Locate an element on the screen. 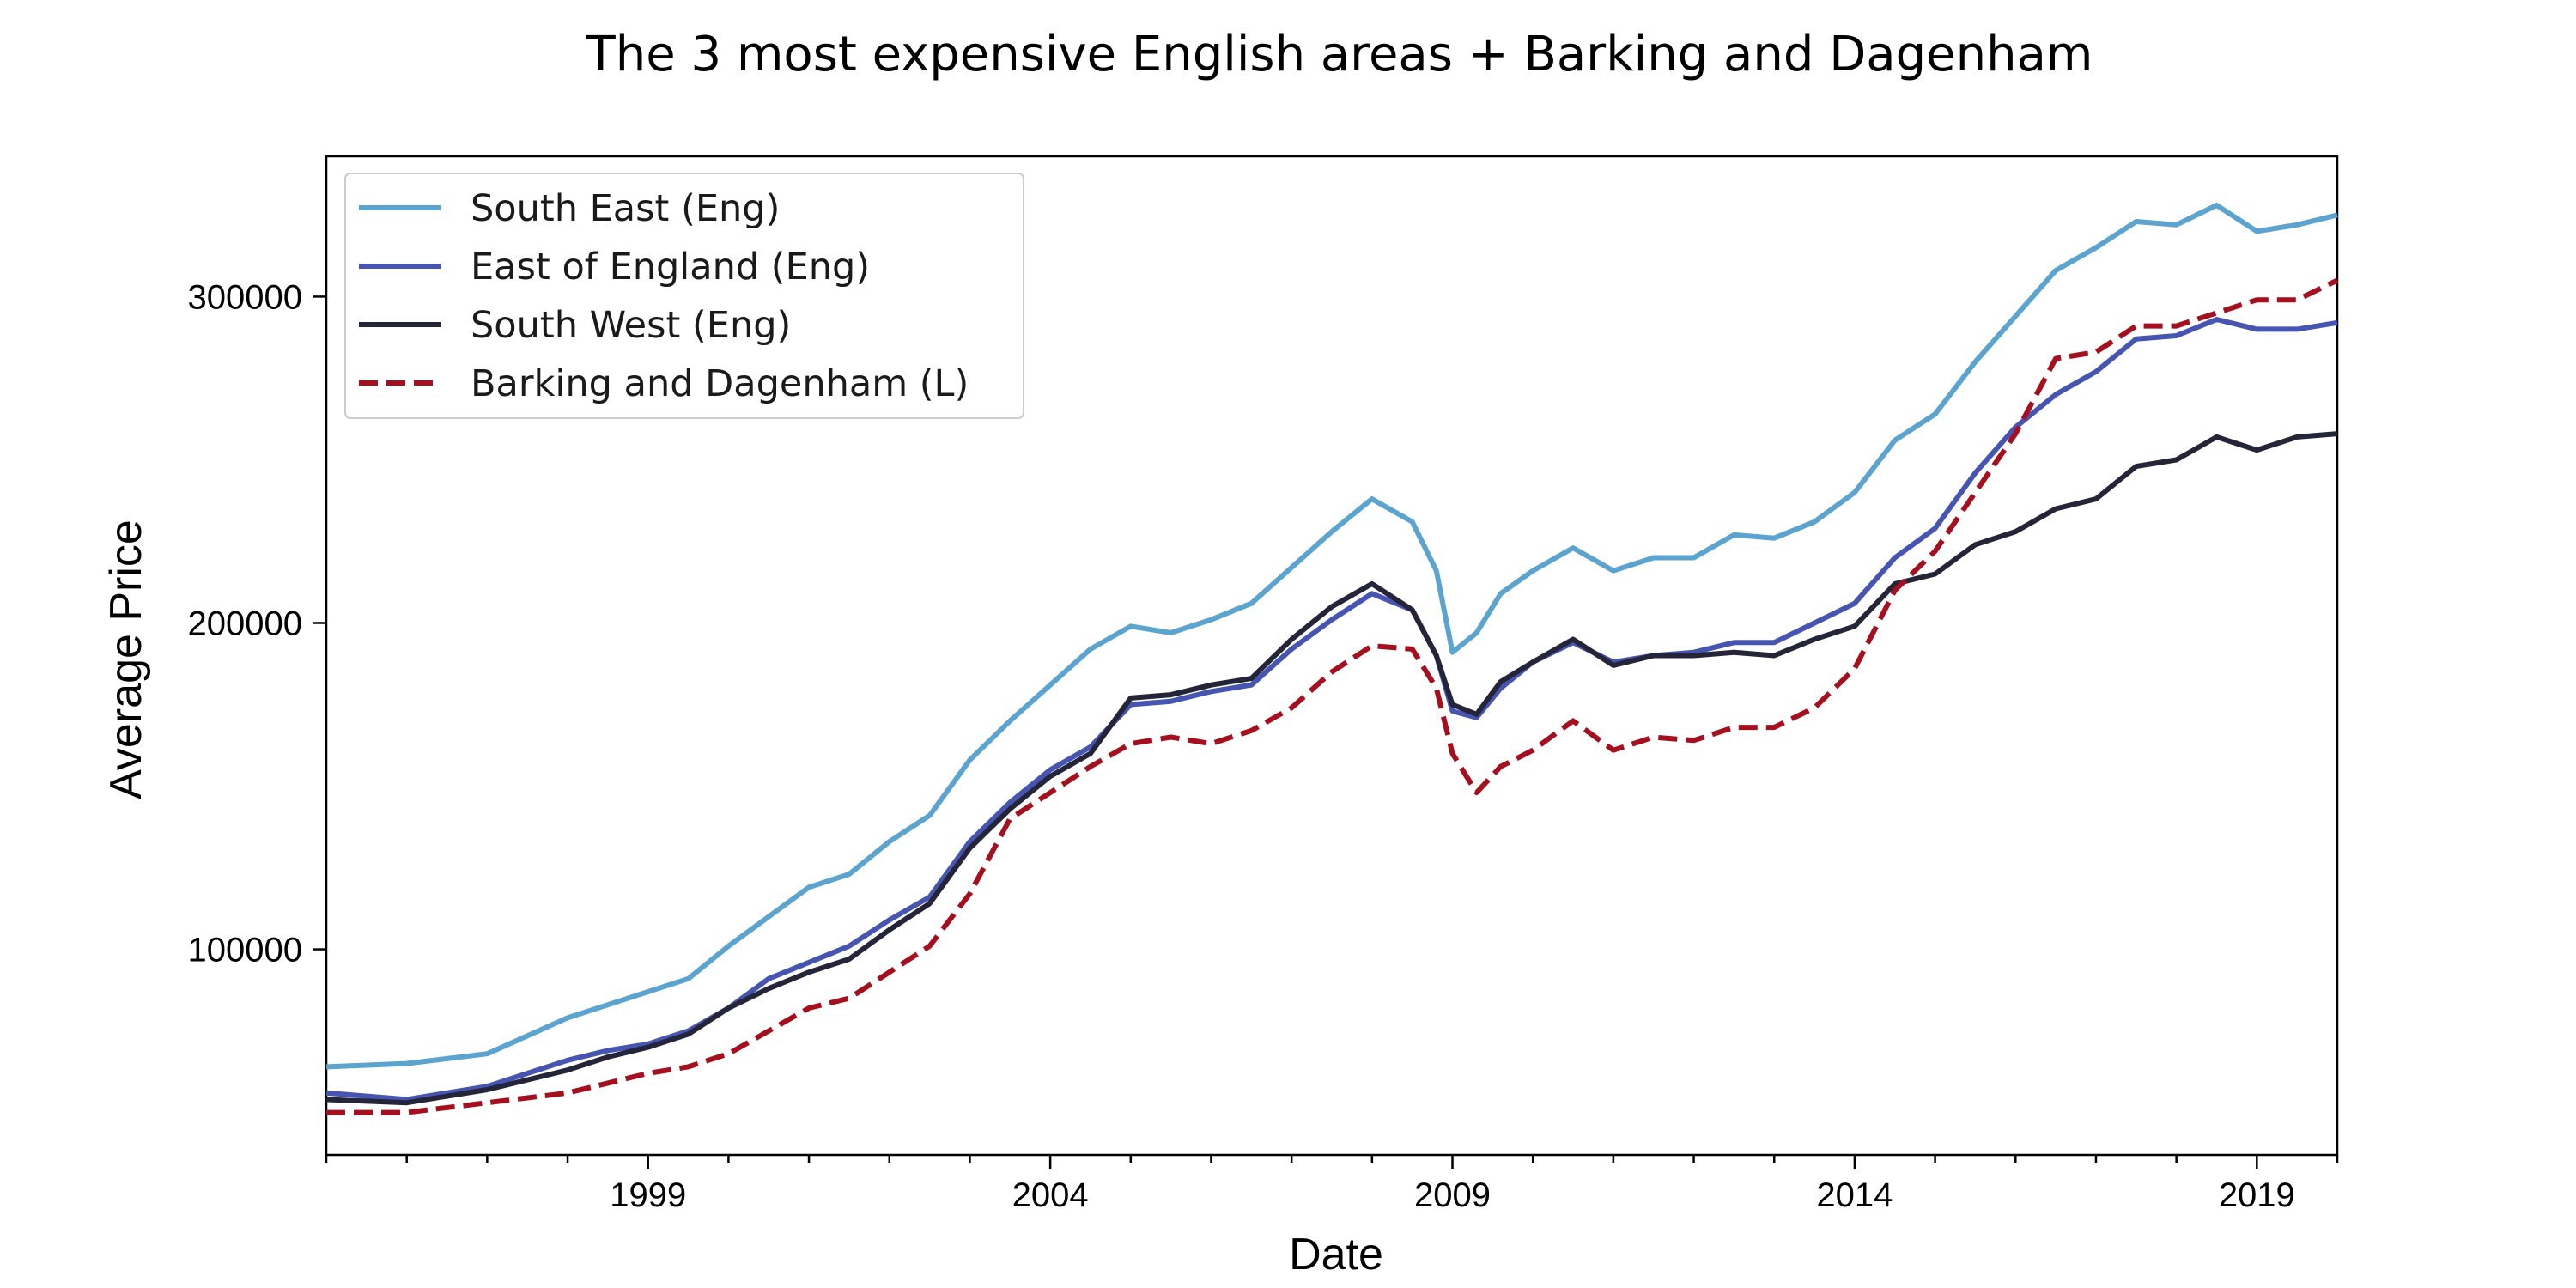  x-tick-label: 1999 is located at coordinates (648, 1195).